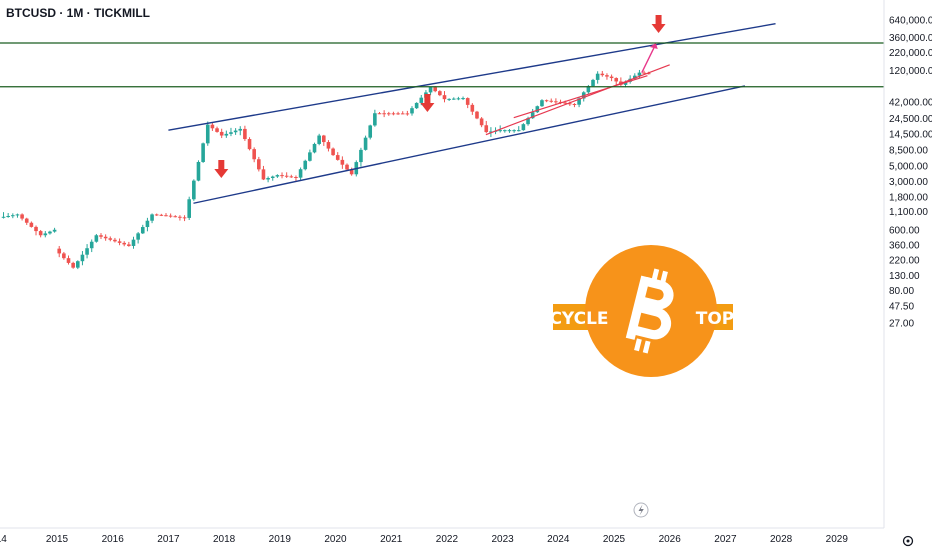 The height and width of the screenshot is (550, 932). Describe the element at coordinates (391, 539) in the screenshot. I see `time-tick-label: 2021` at that location.